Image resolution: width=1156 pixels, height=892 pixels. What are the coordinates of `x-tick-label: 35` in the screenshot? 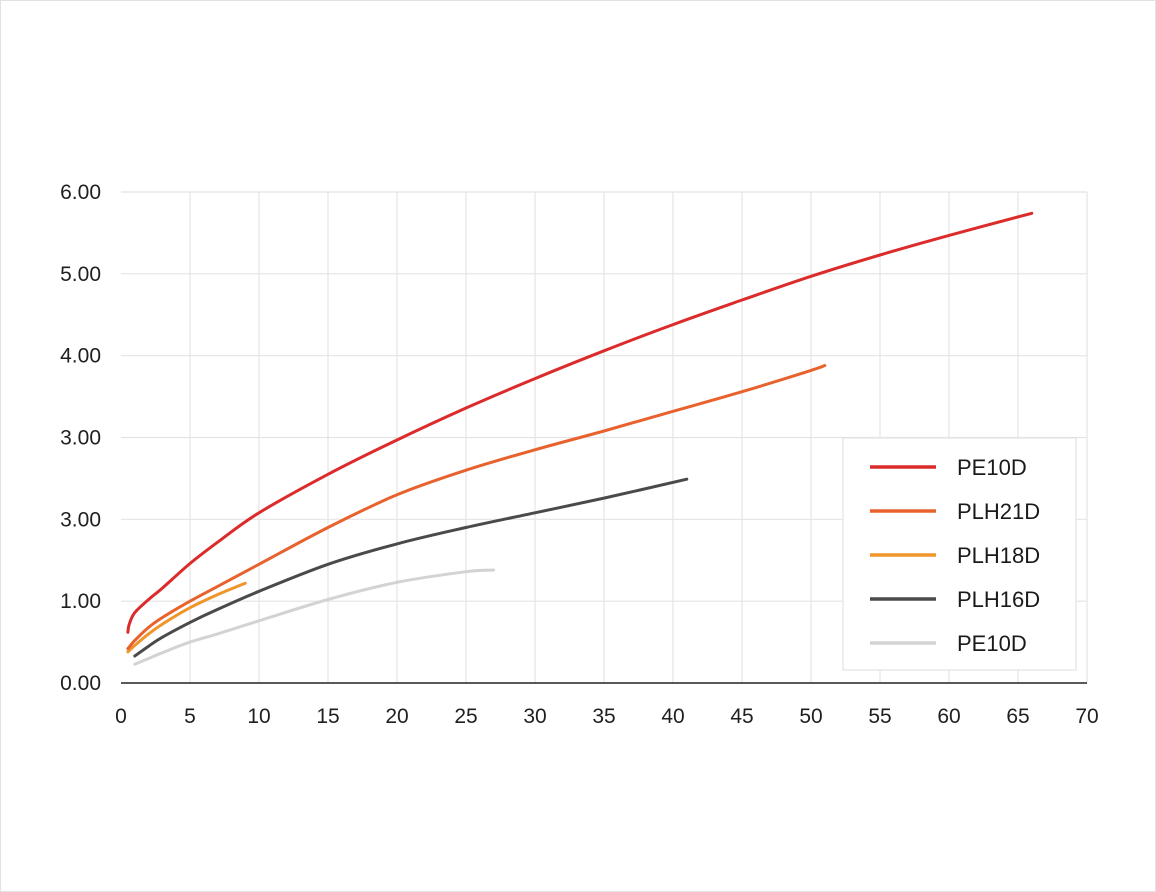 It's located at (603, 716).